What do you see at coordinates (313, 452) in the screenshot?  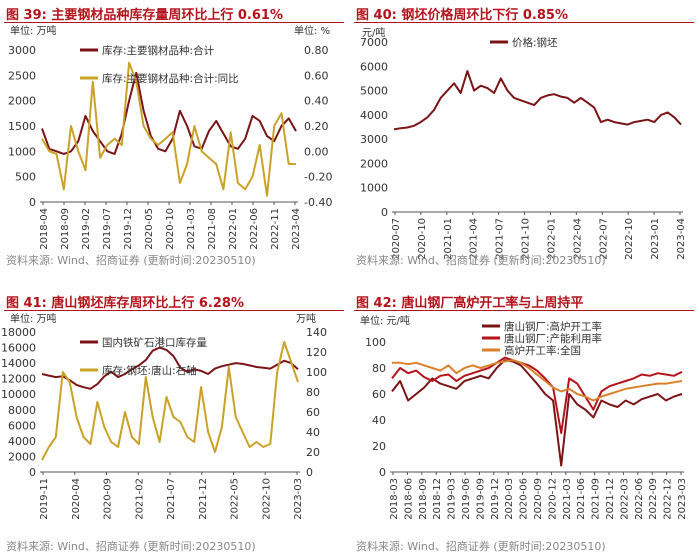 I see `y2-tick-label: 20` at bounding box center [313, 452].